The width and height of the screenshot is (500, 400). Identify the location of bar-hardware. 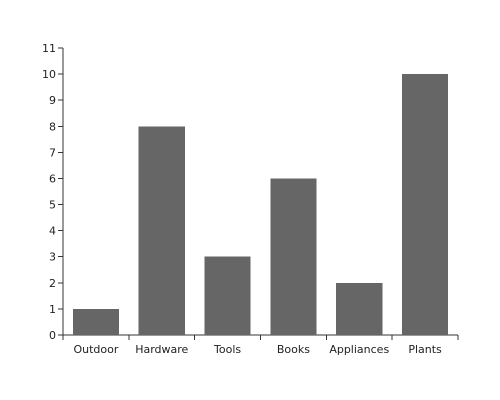
(161, 230).